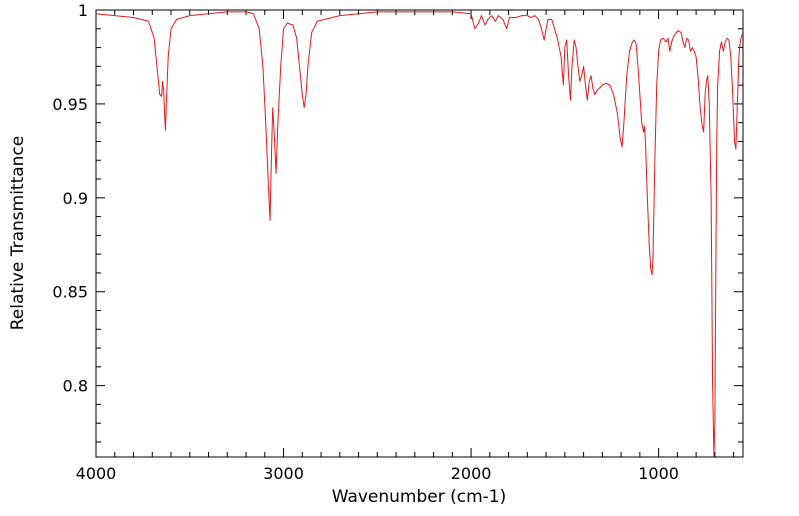  What do you see at coordinates (75, 386) in the screenshot?
I see `y-tick-label: 0.8` at bounding box center [75, 386].